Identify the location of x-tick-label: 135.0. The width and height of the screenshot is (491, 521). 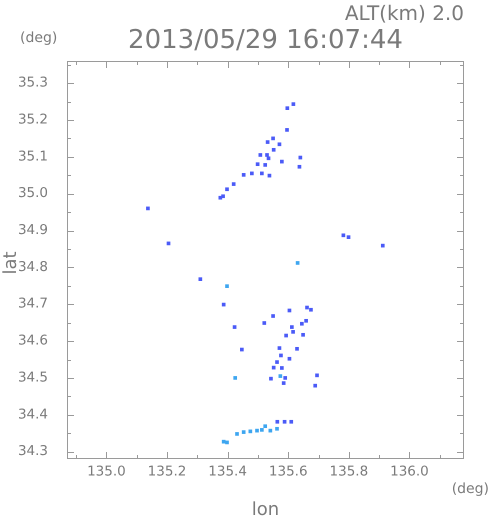
(106, 472).